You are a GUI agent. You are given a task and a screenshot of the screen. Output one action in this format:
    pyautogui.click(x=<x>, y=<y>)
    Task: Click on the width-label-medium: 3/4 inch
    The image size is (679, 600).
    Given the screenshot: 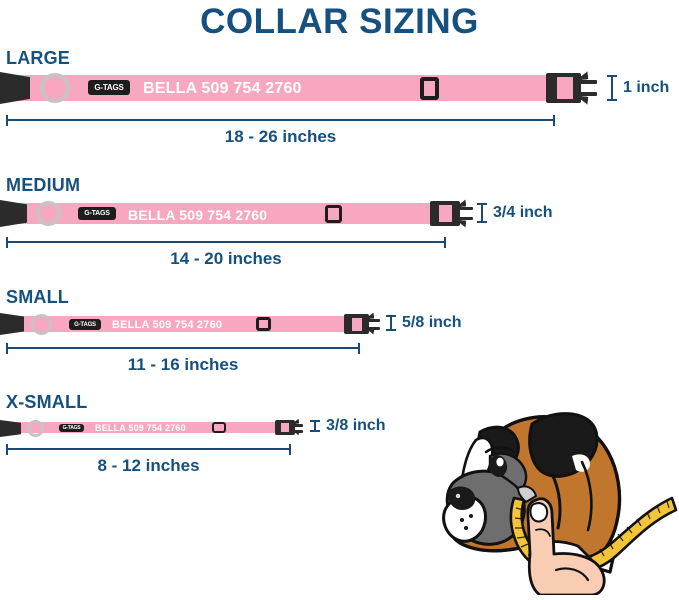 What is the action you would take?
    pyautogui.click(x=523, y=212)
    